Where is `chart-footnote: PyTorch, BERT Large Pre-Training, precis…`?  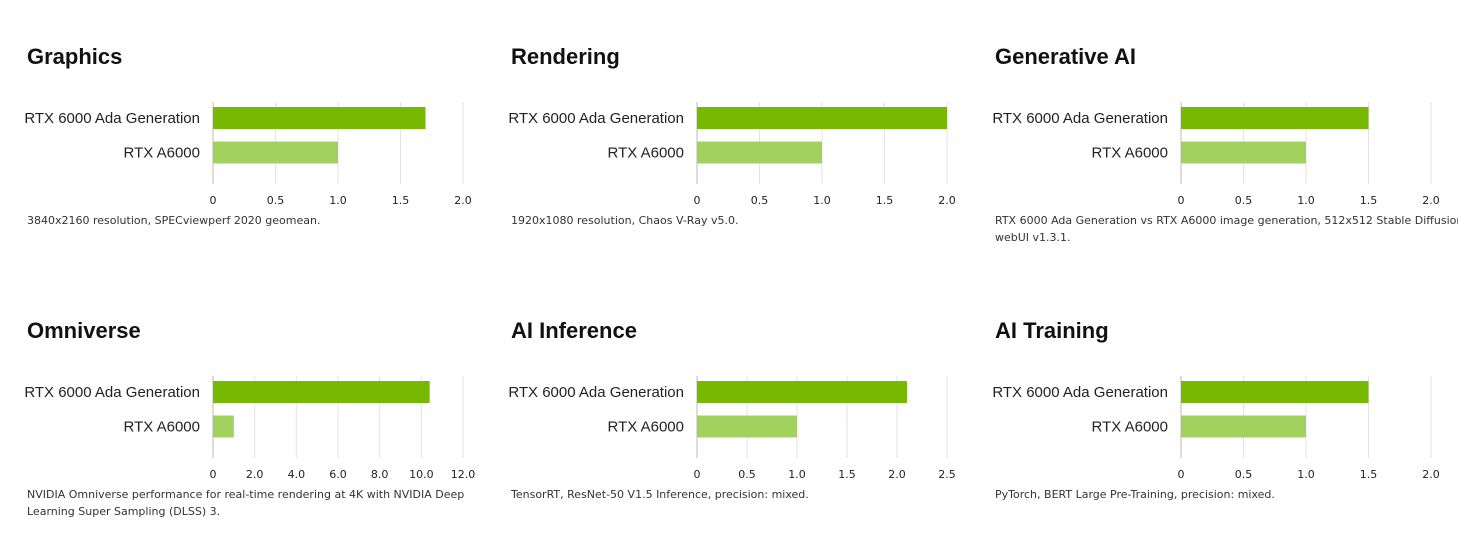 chart-footnote: PyTorch, BERT Large Pre-Training, precis… is located at coordinates (1135, 494).